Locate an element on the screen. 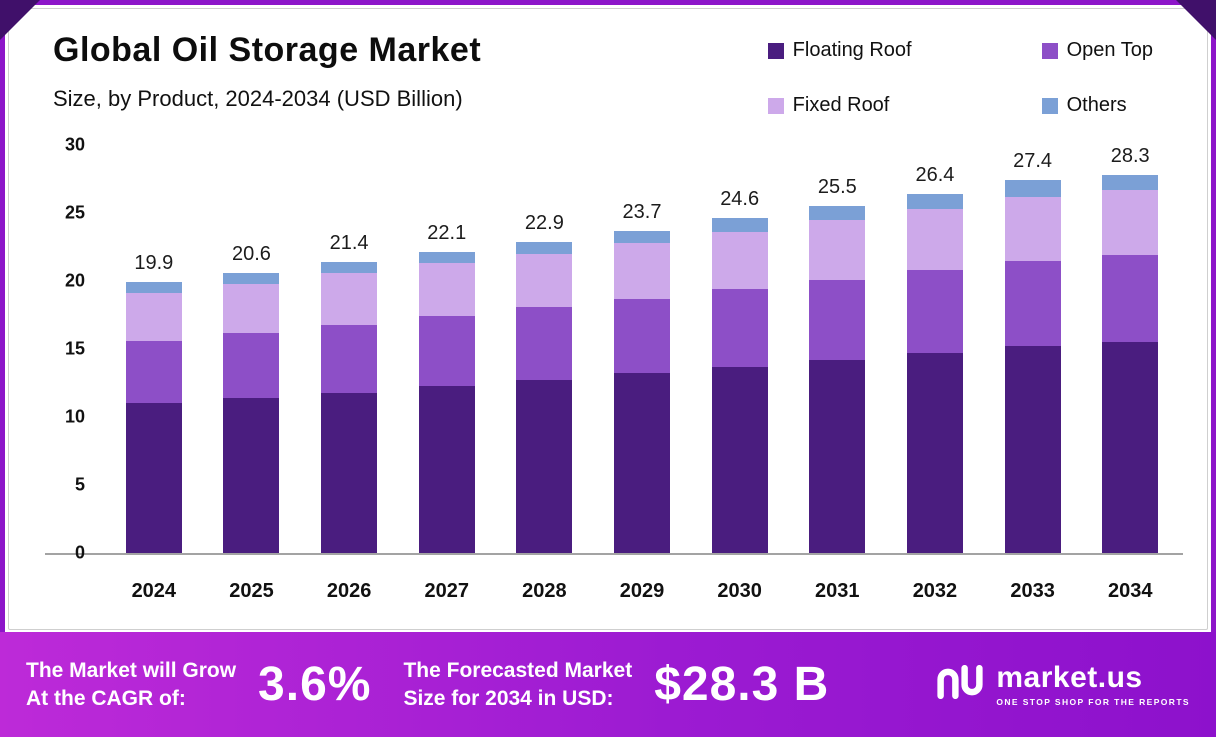 The image size is (1216, 737). bar-total-label: 20.6 is located at coordinates (251, 253).